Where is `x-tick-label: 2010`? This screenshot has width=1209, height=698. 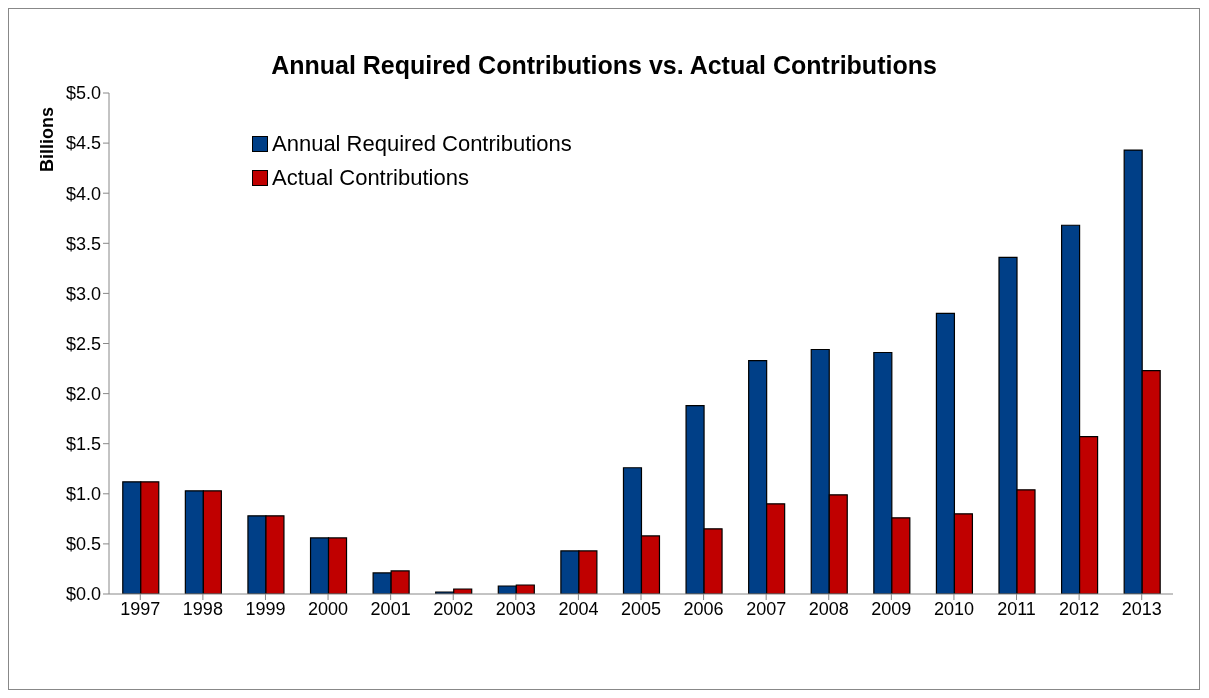 x-tick-label: 2010 is located at coordinates (953, 608).